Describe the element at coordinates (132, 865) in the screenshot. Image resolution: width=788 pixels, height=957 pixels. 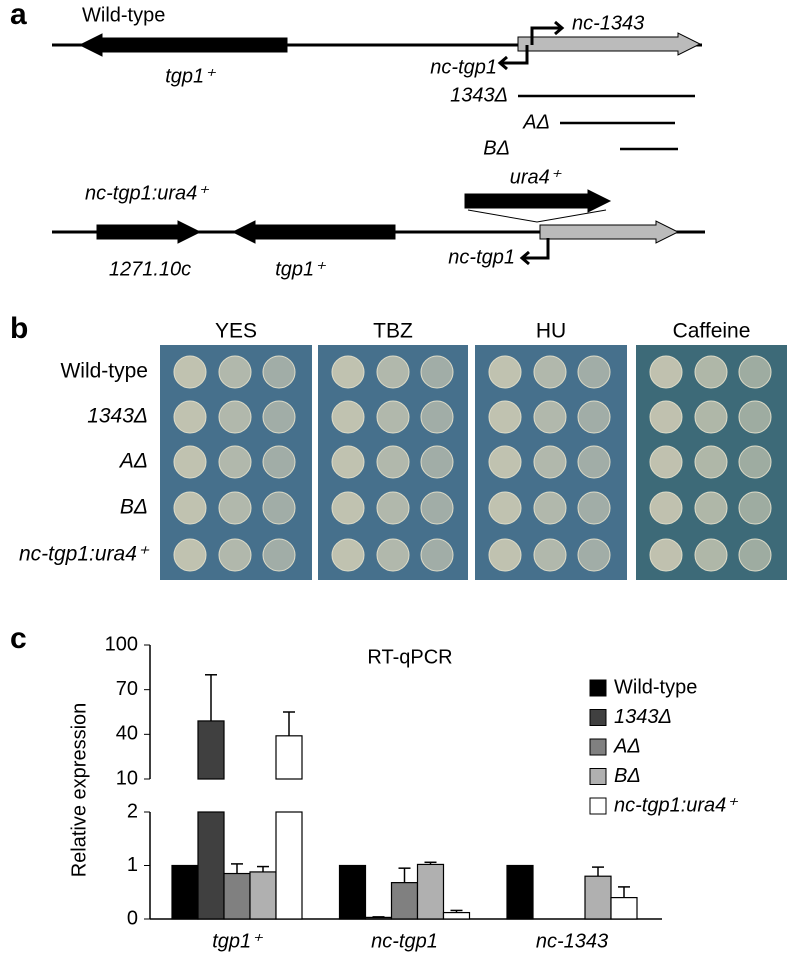
I see `y-tick-label: 1` at that location.